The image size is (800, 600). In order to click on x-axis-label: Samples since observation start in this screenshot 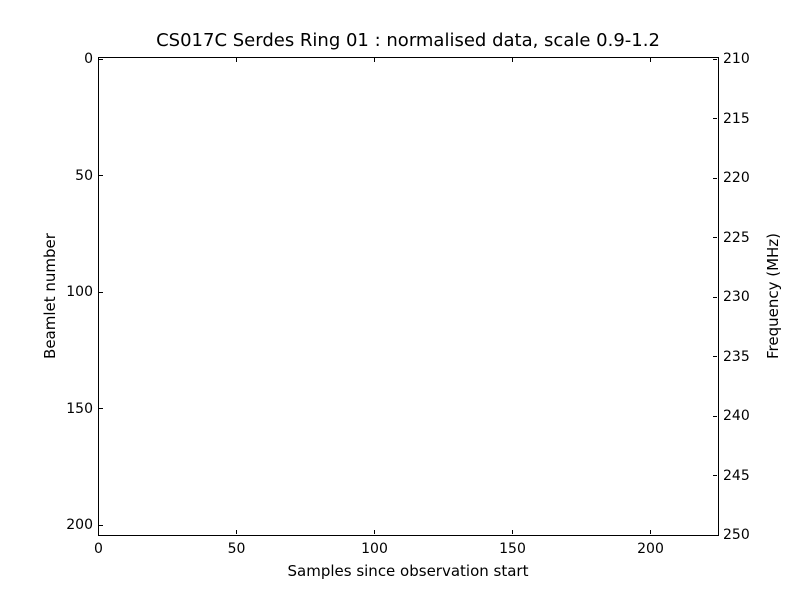, I will do `click(408, 571)`.